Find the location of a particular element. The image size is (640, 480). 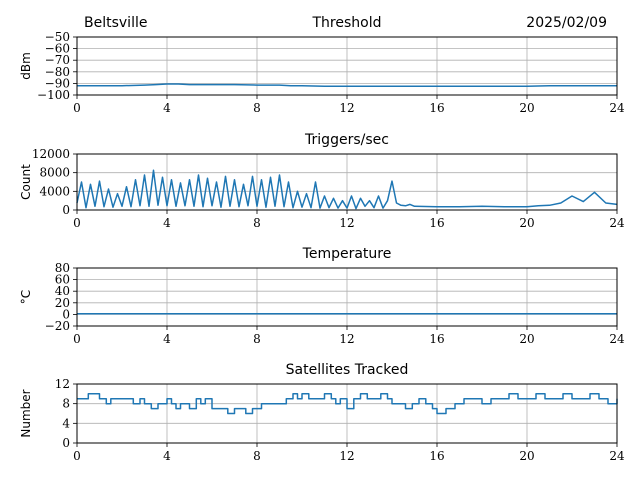

y-axis-label: Count is located at coordinates (26, 182).